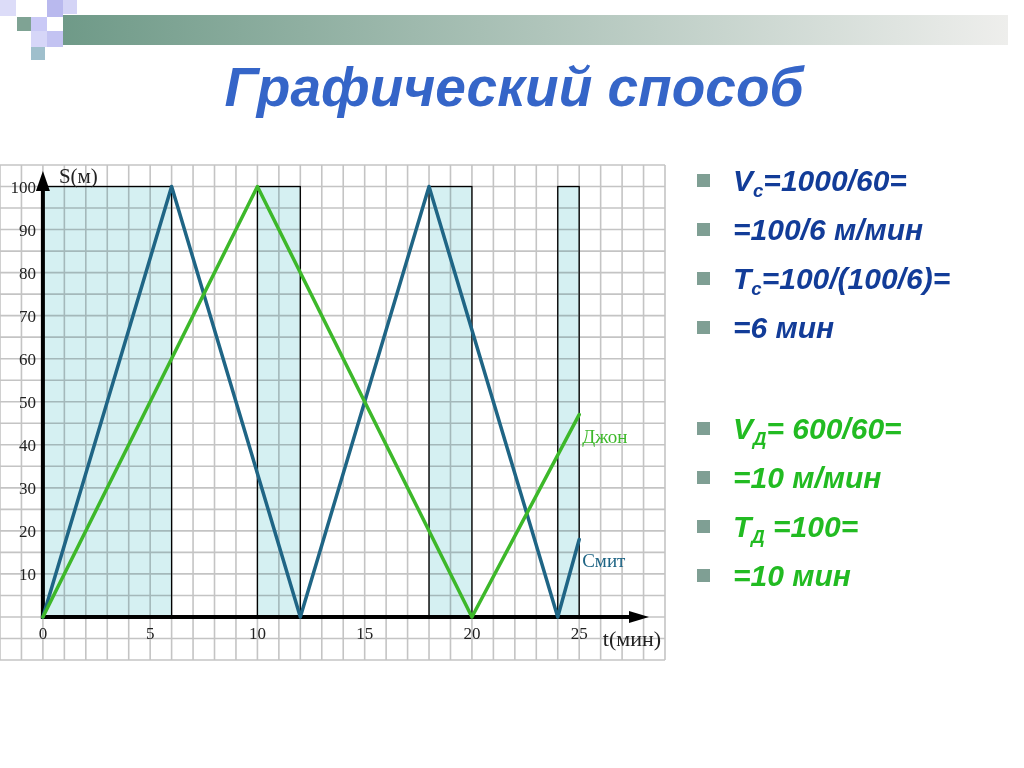 The height and width of the screenshot is (768, 1024). Describe the element at coordinates (27, 359) in the screenshot. I see `y-tick-label: 60` at that location.